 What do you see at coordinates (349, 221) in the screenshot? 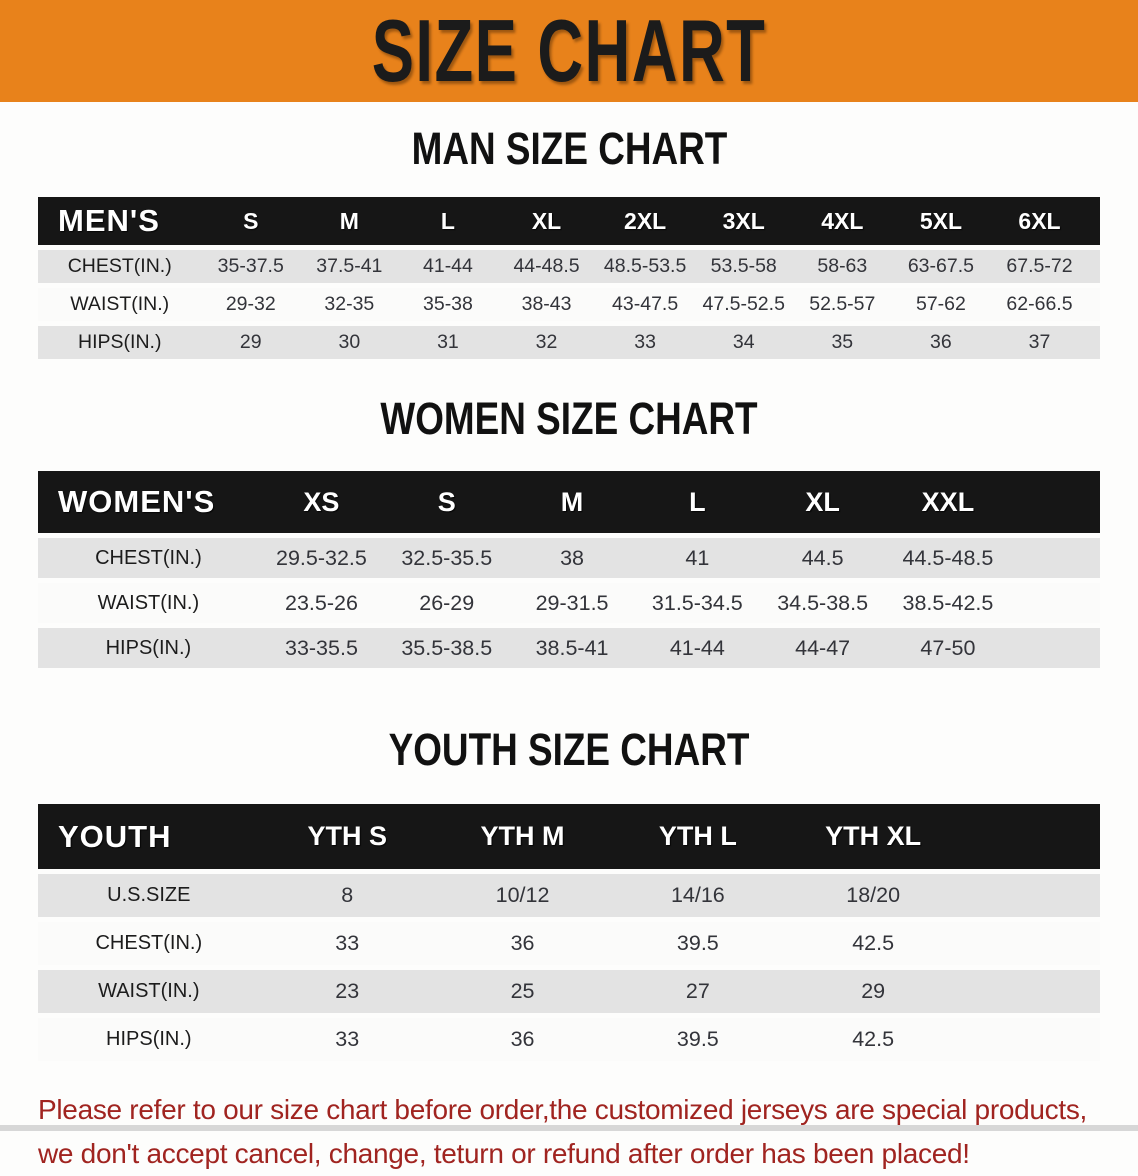
I see `men-column-header: M` at bounding box center [349, 221].